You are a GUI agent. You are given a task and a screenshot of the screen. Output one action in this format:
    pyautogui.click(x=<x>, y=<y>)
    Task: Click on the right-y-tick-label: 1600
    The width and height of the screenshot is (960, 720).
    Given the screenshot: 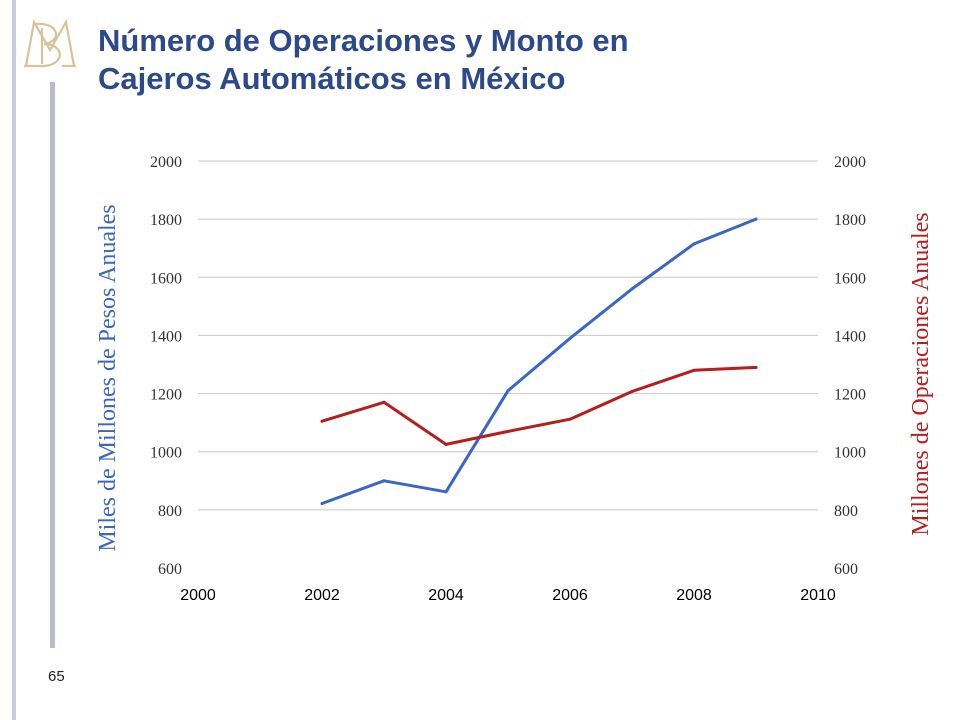 What is the action you would take?
    pyautogui.click(x=850, y=278)
    